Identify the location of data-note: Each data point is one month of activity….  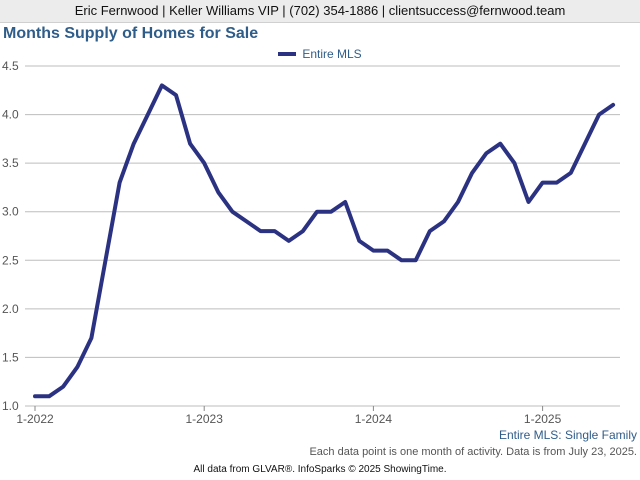
(473, 452).